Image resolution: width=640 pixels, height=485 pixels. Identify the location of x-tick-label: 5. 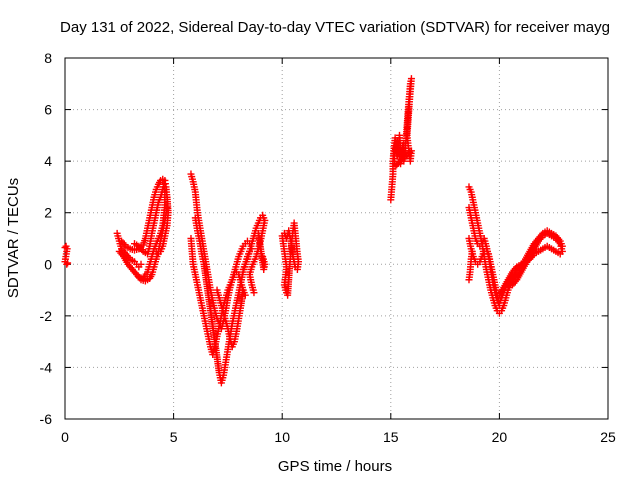
(174, 437).